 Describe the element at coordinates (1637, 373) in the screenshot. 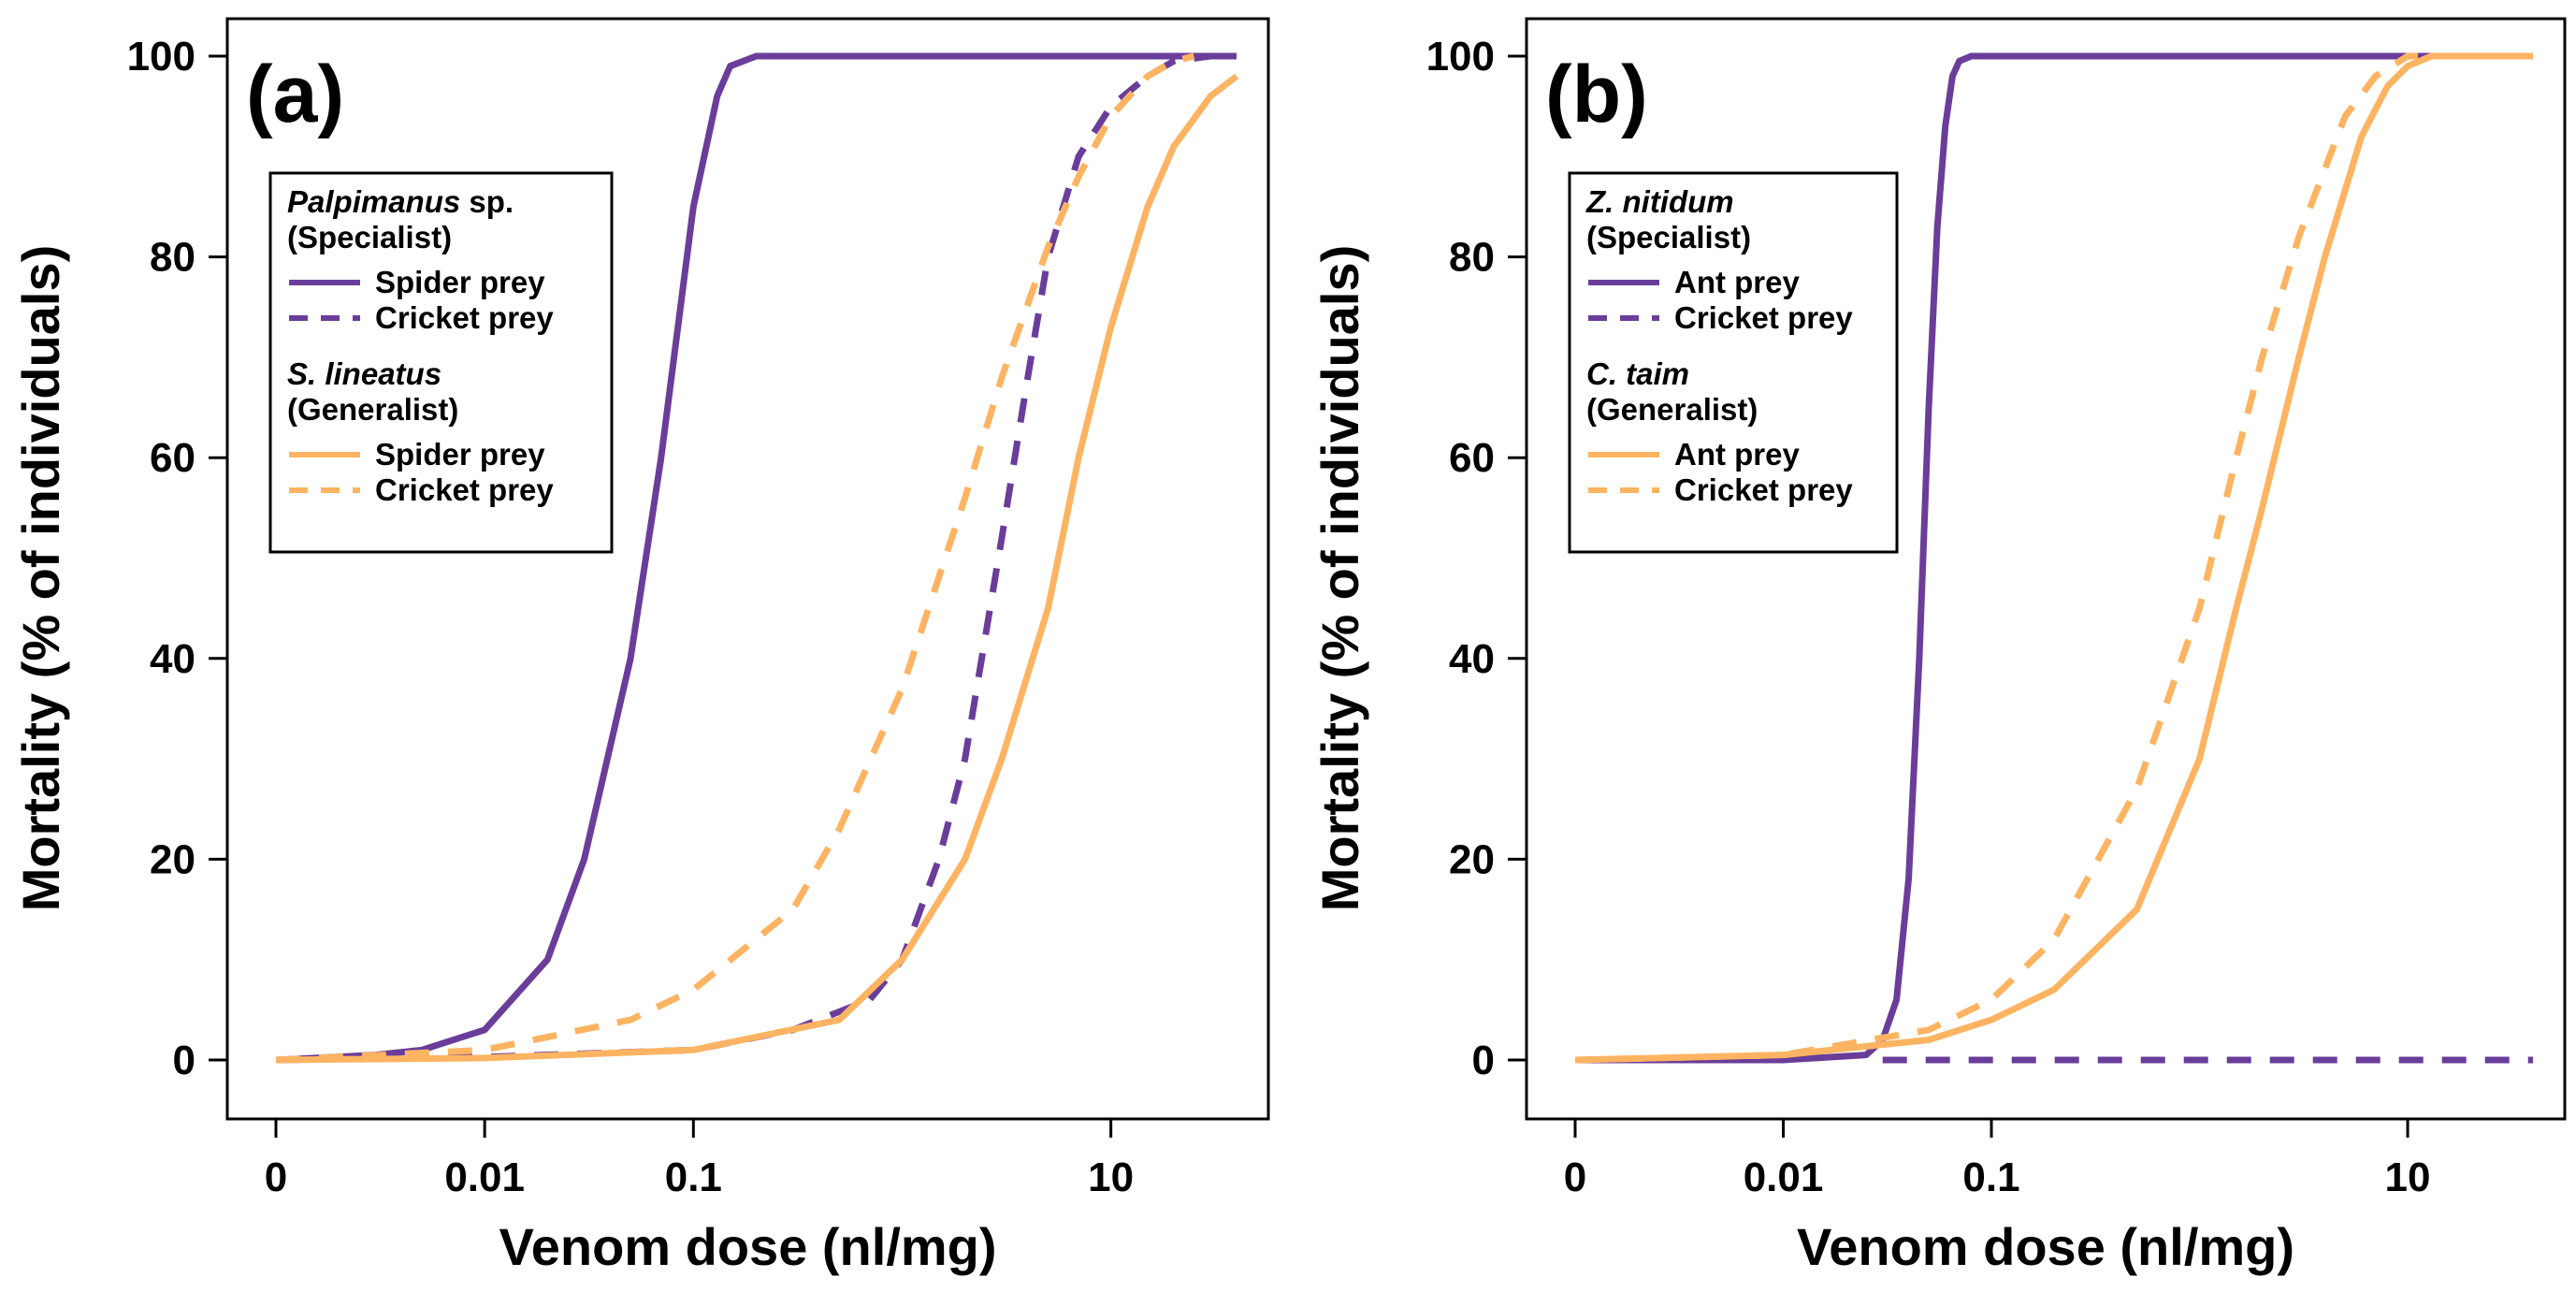

I see `legend-species: C. taim` at that location.